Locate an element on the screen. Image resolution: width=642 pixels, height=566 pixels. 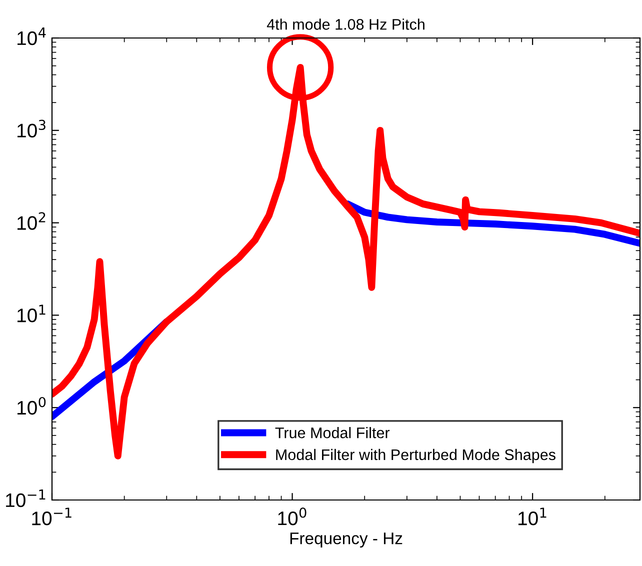
y-tick-label: 10$^{2}$ is located at coordinates (32, 221).